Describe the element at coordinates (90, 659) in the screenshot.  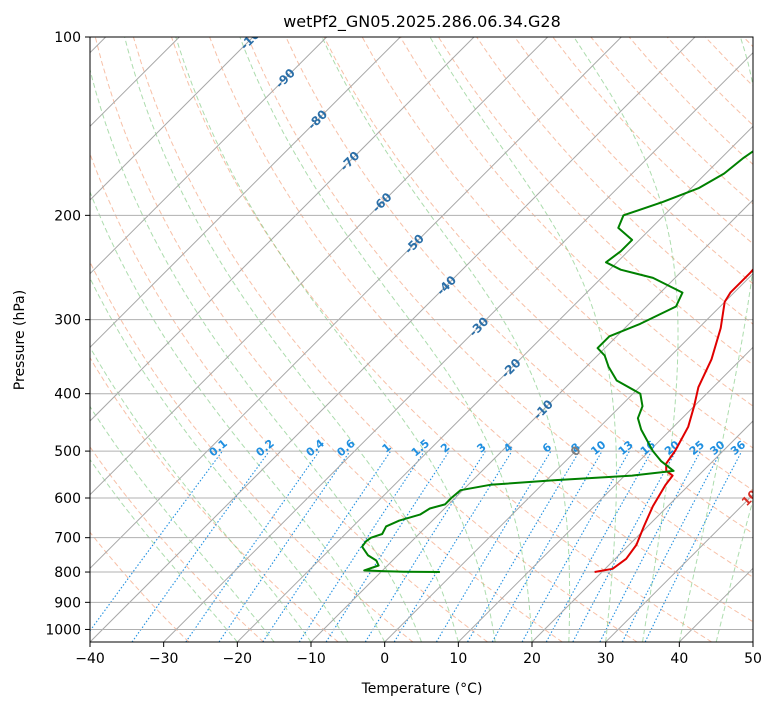
I see `x-tick-label: −40` at that location.